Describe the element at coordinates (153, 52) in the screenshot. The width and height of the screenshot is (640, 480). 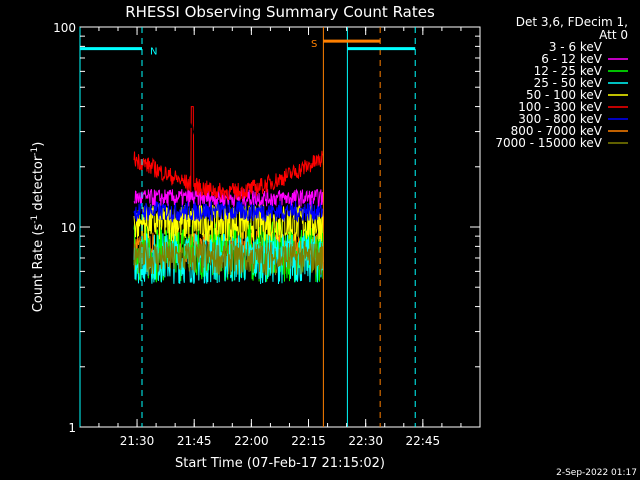
I see `orbit-flag-0: N` at that location.